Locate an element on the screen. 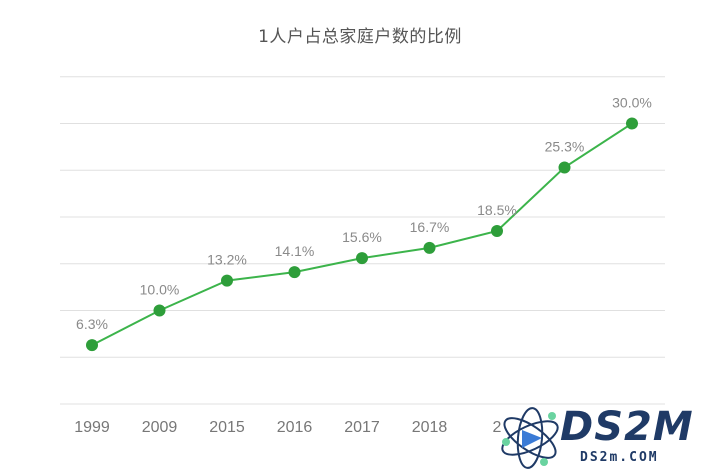  data-label: 15.6% is located at coordinates (362, 237).